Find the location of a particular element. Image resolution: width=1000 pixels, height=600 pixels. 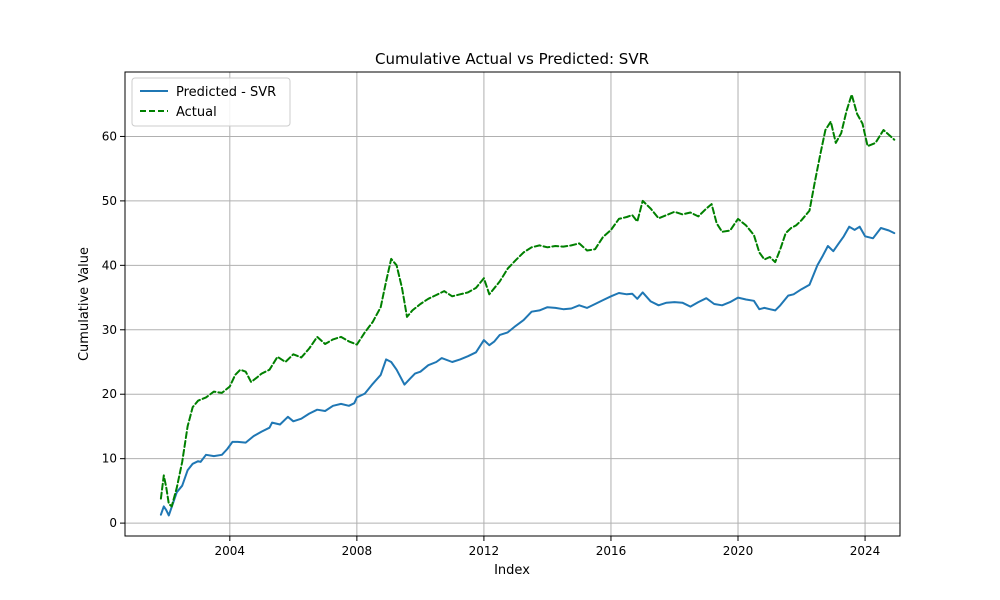

y-axis-ticks: 0 10 20 30 40 50 60 is located at coordinates (113, 329).